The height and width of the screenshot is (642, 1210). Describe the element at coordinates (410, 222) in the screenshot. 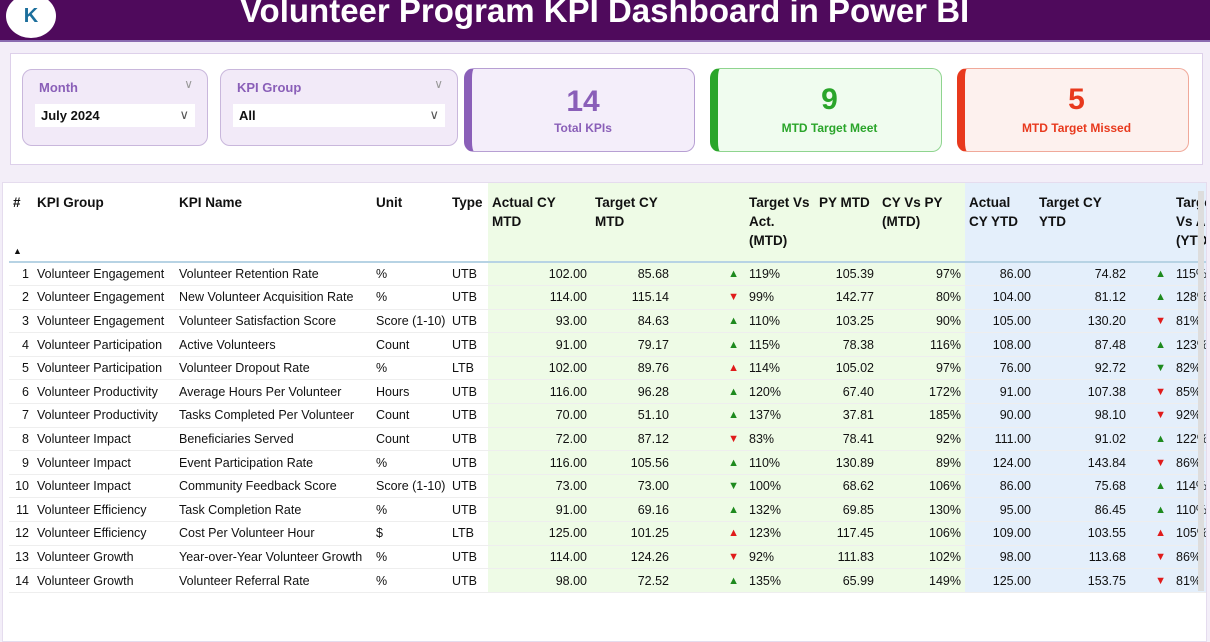

I see `column-header: Unit` at that location.